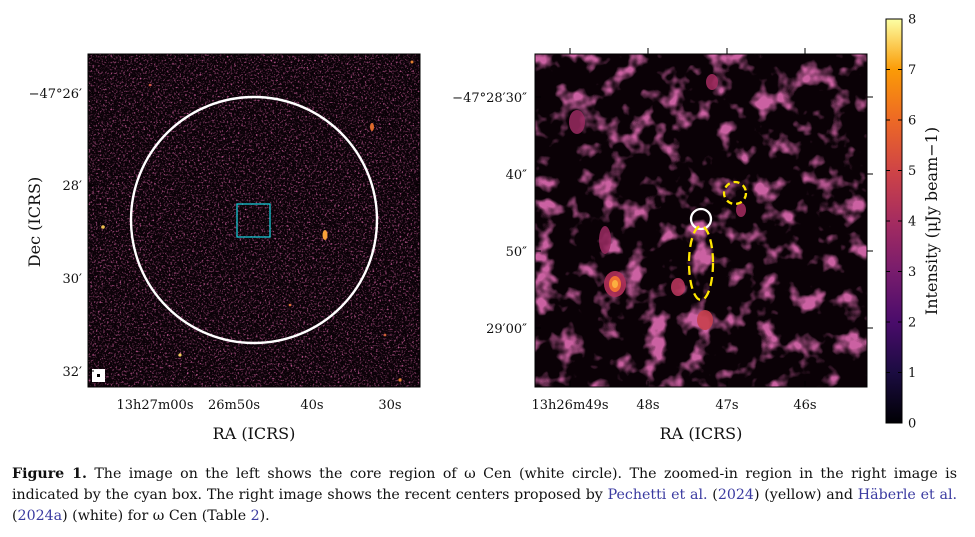 The height and width of the screenshot is (537, 975). Describe the element at coordinates (735, 193) in the screenshot. I see `pechetti-center-circle` at that location.